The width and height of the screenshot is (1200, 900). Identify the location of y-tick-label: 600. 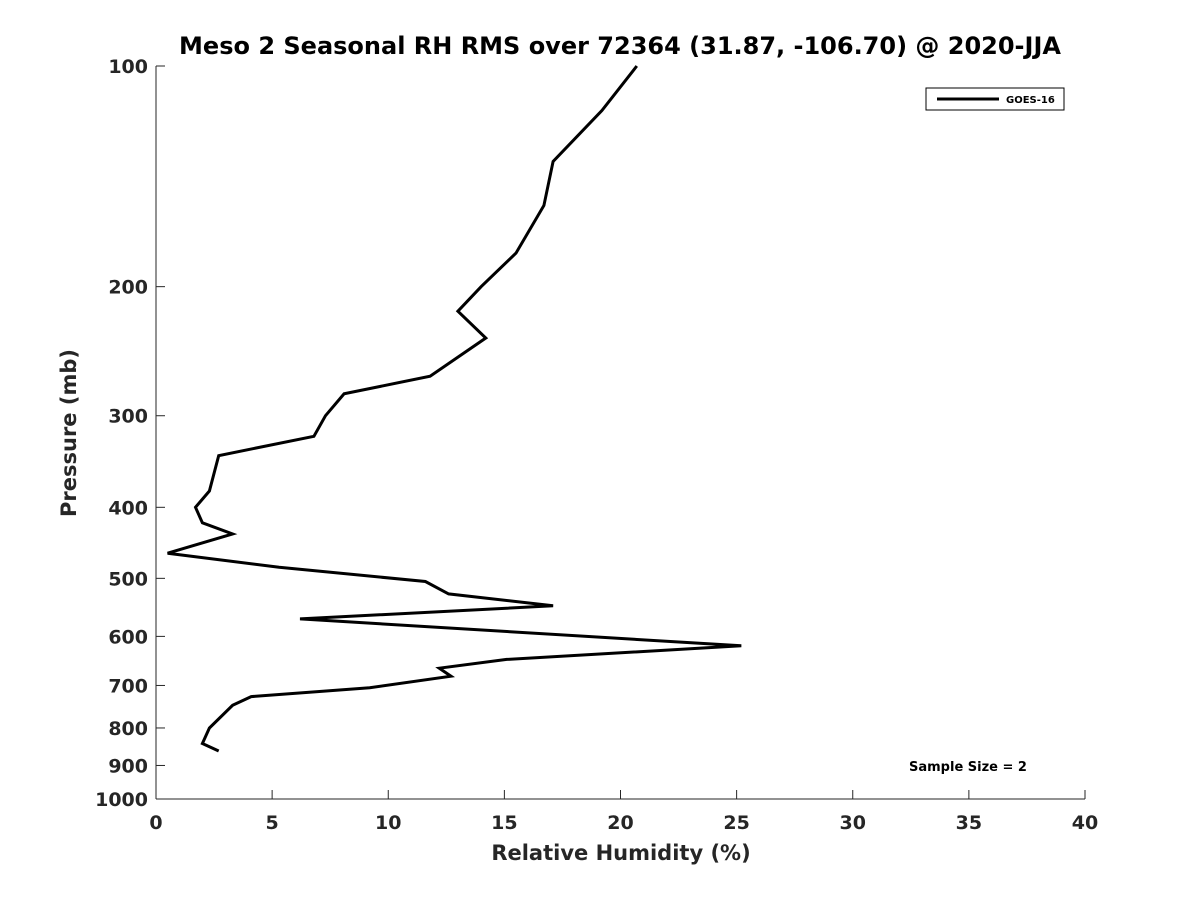
(128, 637).